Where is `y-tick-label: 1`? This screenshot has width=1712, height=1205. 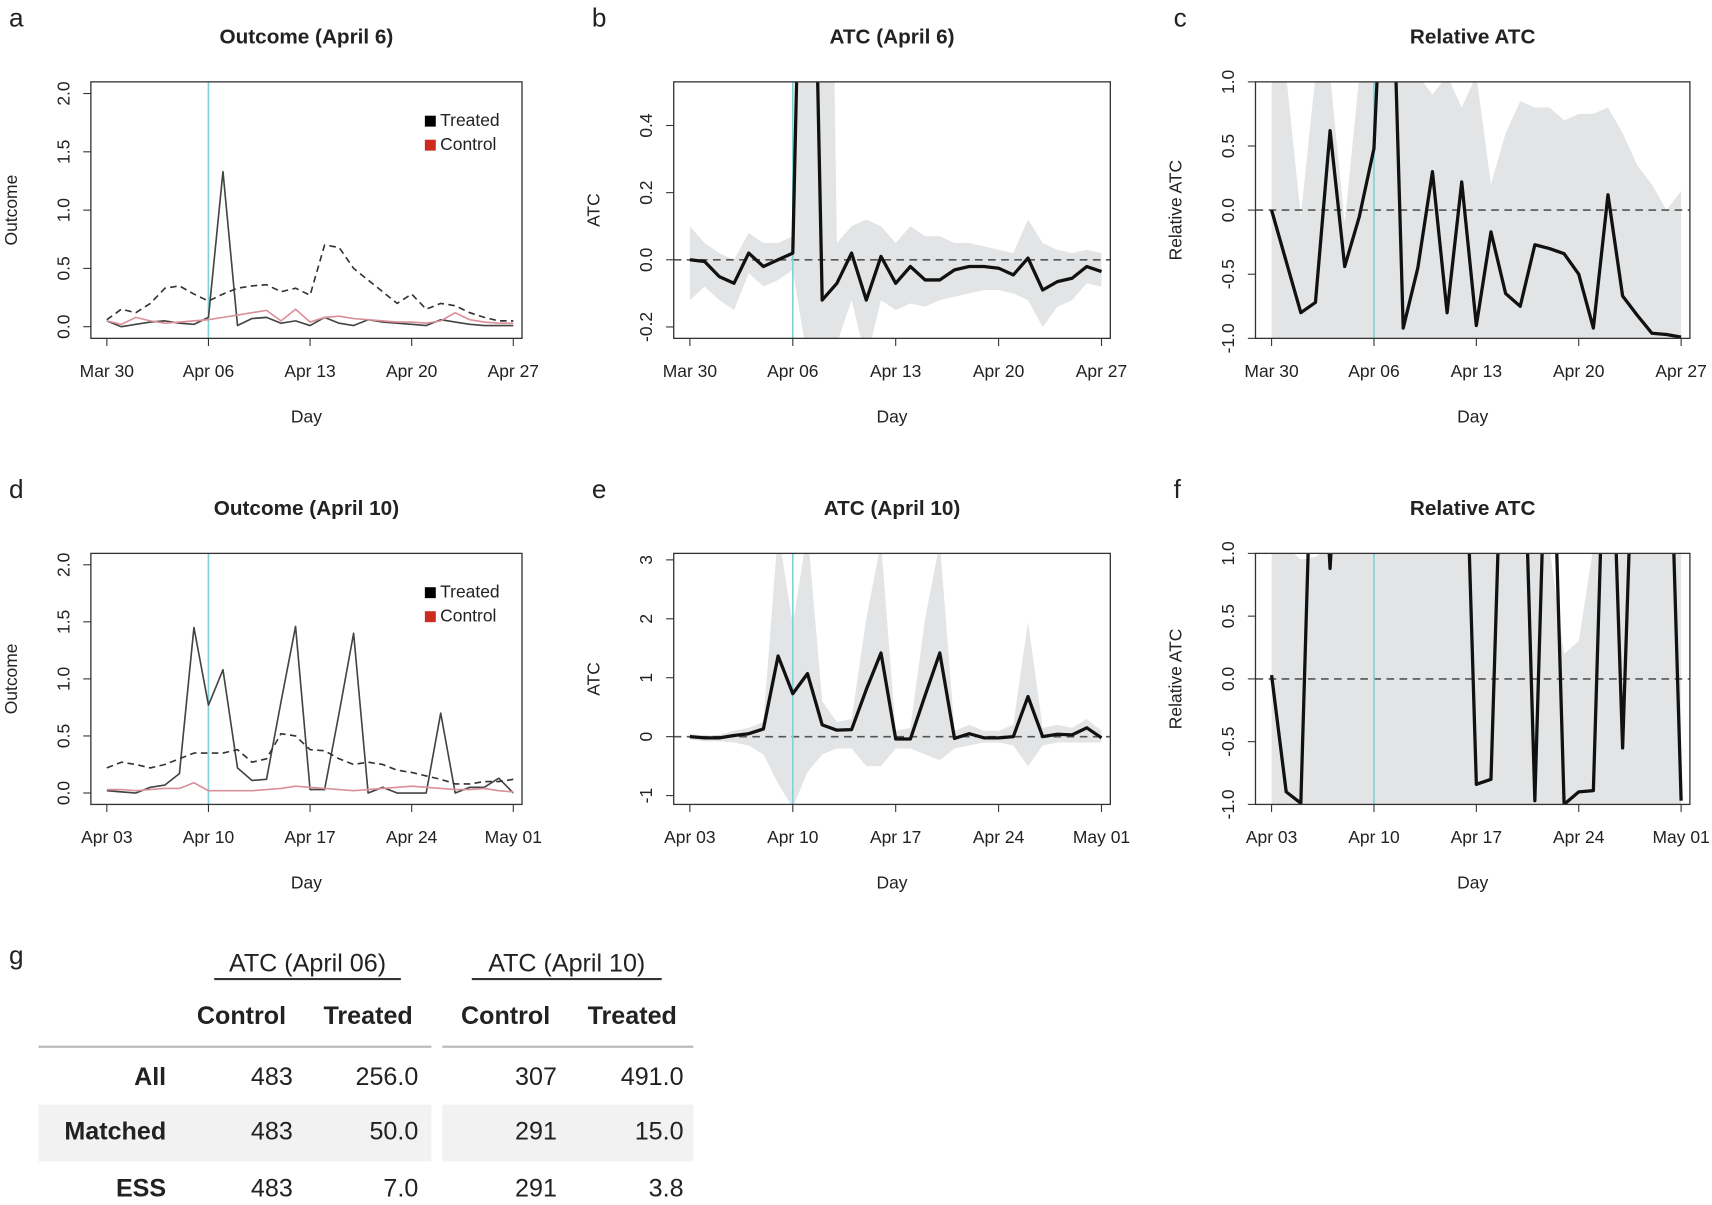
y-tick-label: 1 is located at coordinates (646, 678).